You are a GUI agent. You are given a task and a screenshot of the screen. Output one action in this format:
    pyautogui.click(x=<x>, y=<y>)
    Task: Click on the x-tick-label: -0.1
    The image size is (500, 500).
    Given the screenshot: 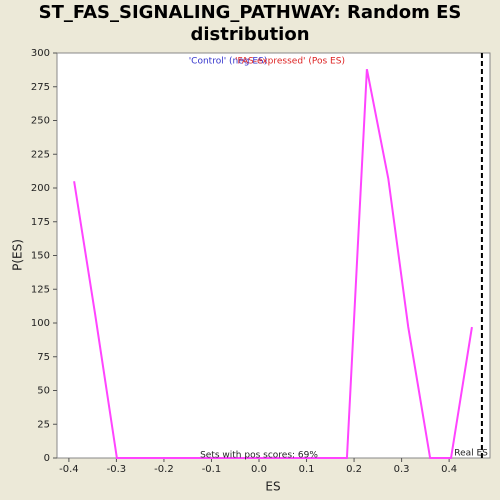 What is the action you would take?
    pyautogui.click(x=212, y=469)
    